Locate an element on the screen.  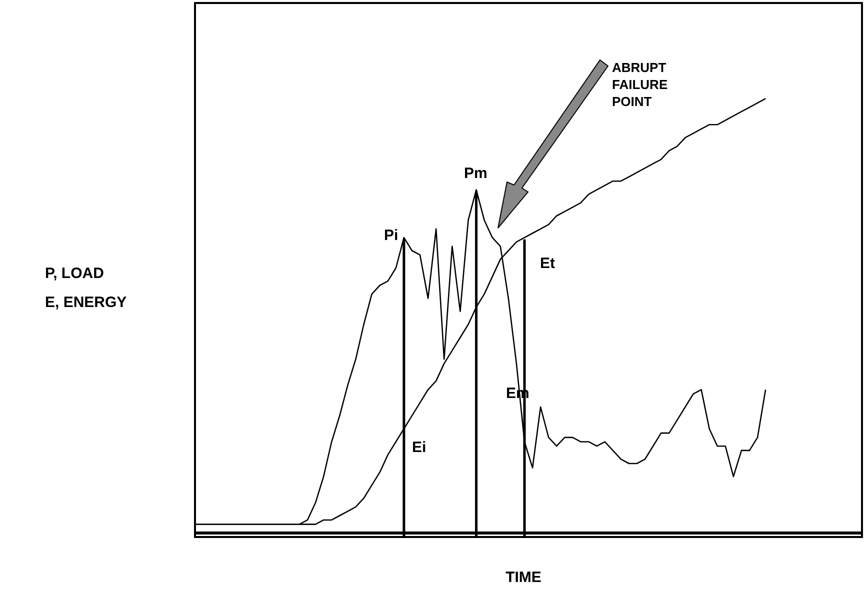
annotation: Pm is located at coordinates (476, 173).